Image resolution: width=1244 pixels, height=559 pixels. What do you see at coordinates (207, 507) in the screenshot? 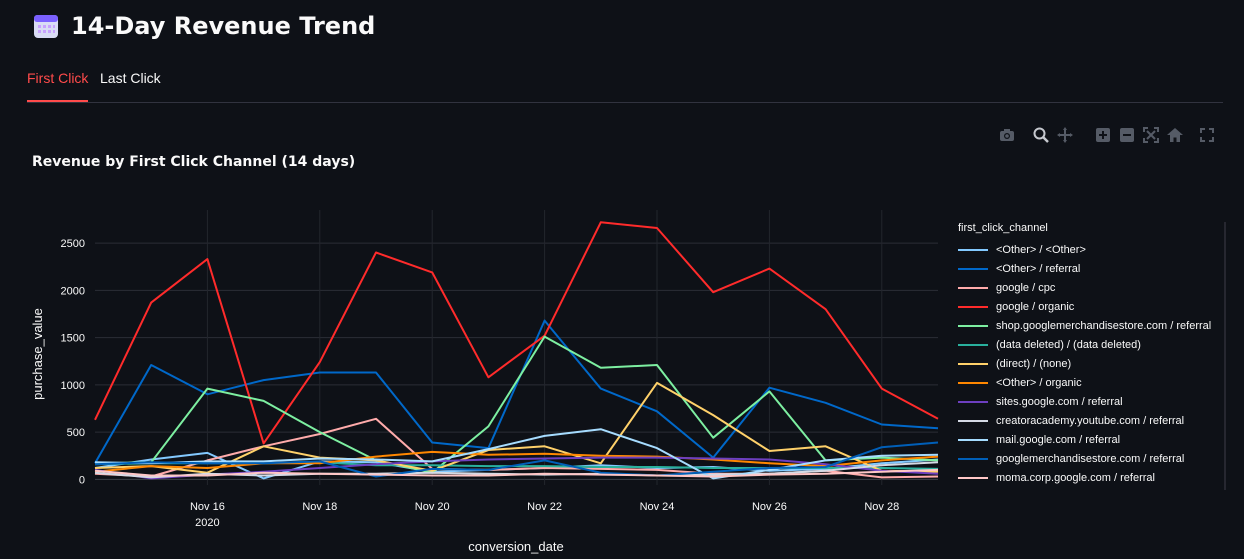
I see `x-tick-label: Nov 16` at bounding box center [207, 507].